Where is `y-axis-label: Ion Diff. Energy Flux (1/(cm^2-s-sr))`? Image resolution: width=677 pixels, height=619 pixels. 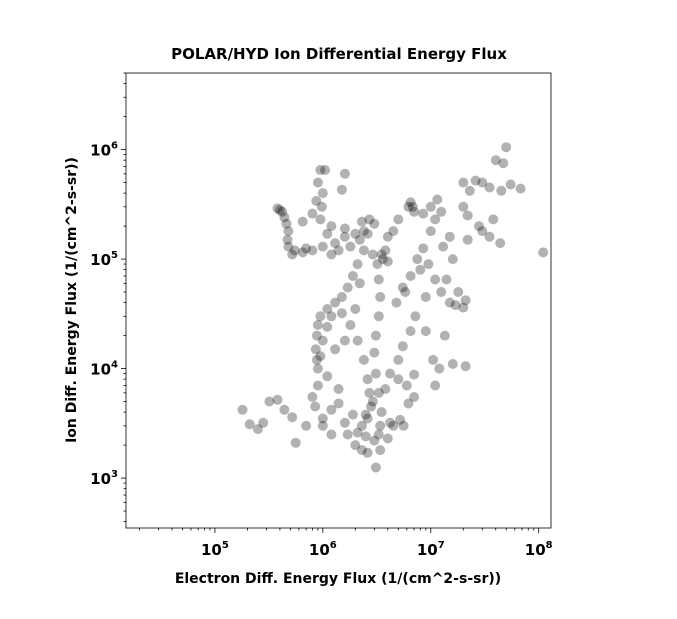 y-axis-label: Ion Diff. Energy Flux (1/(cm^2-s-sr)) is located at coordinates (72, 300).